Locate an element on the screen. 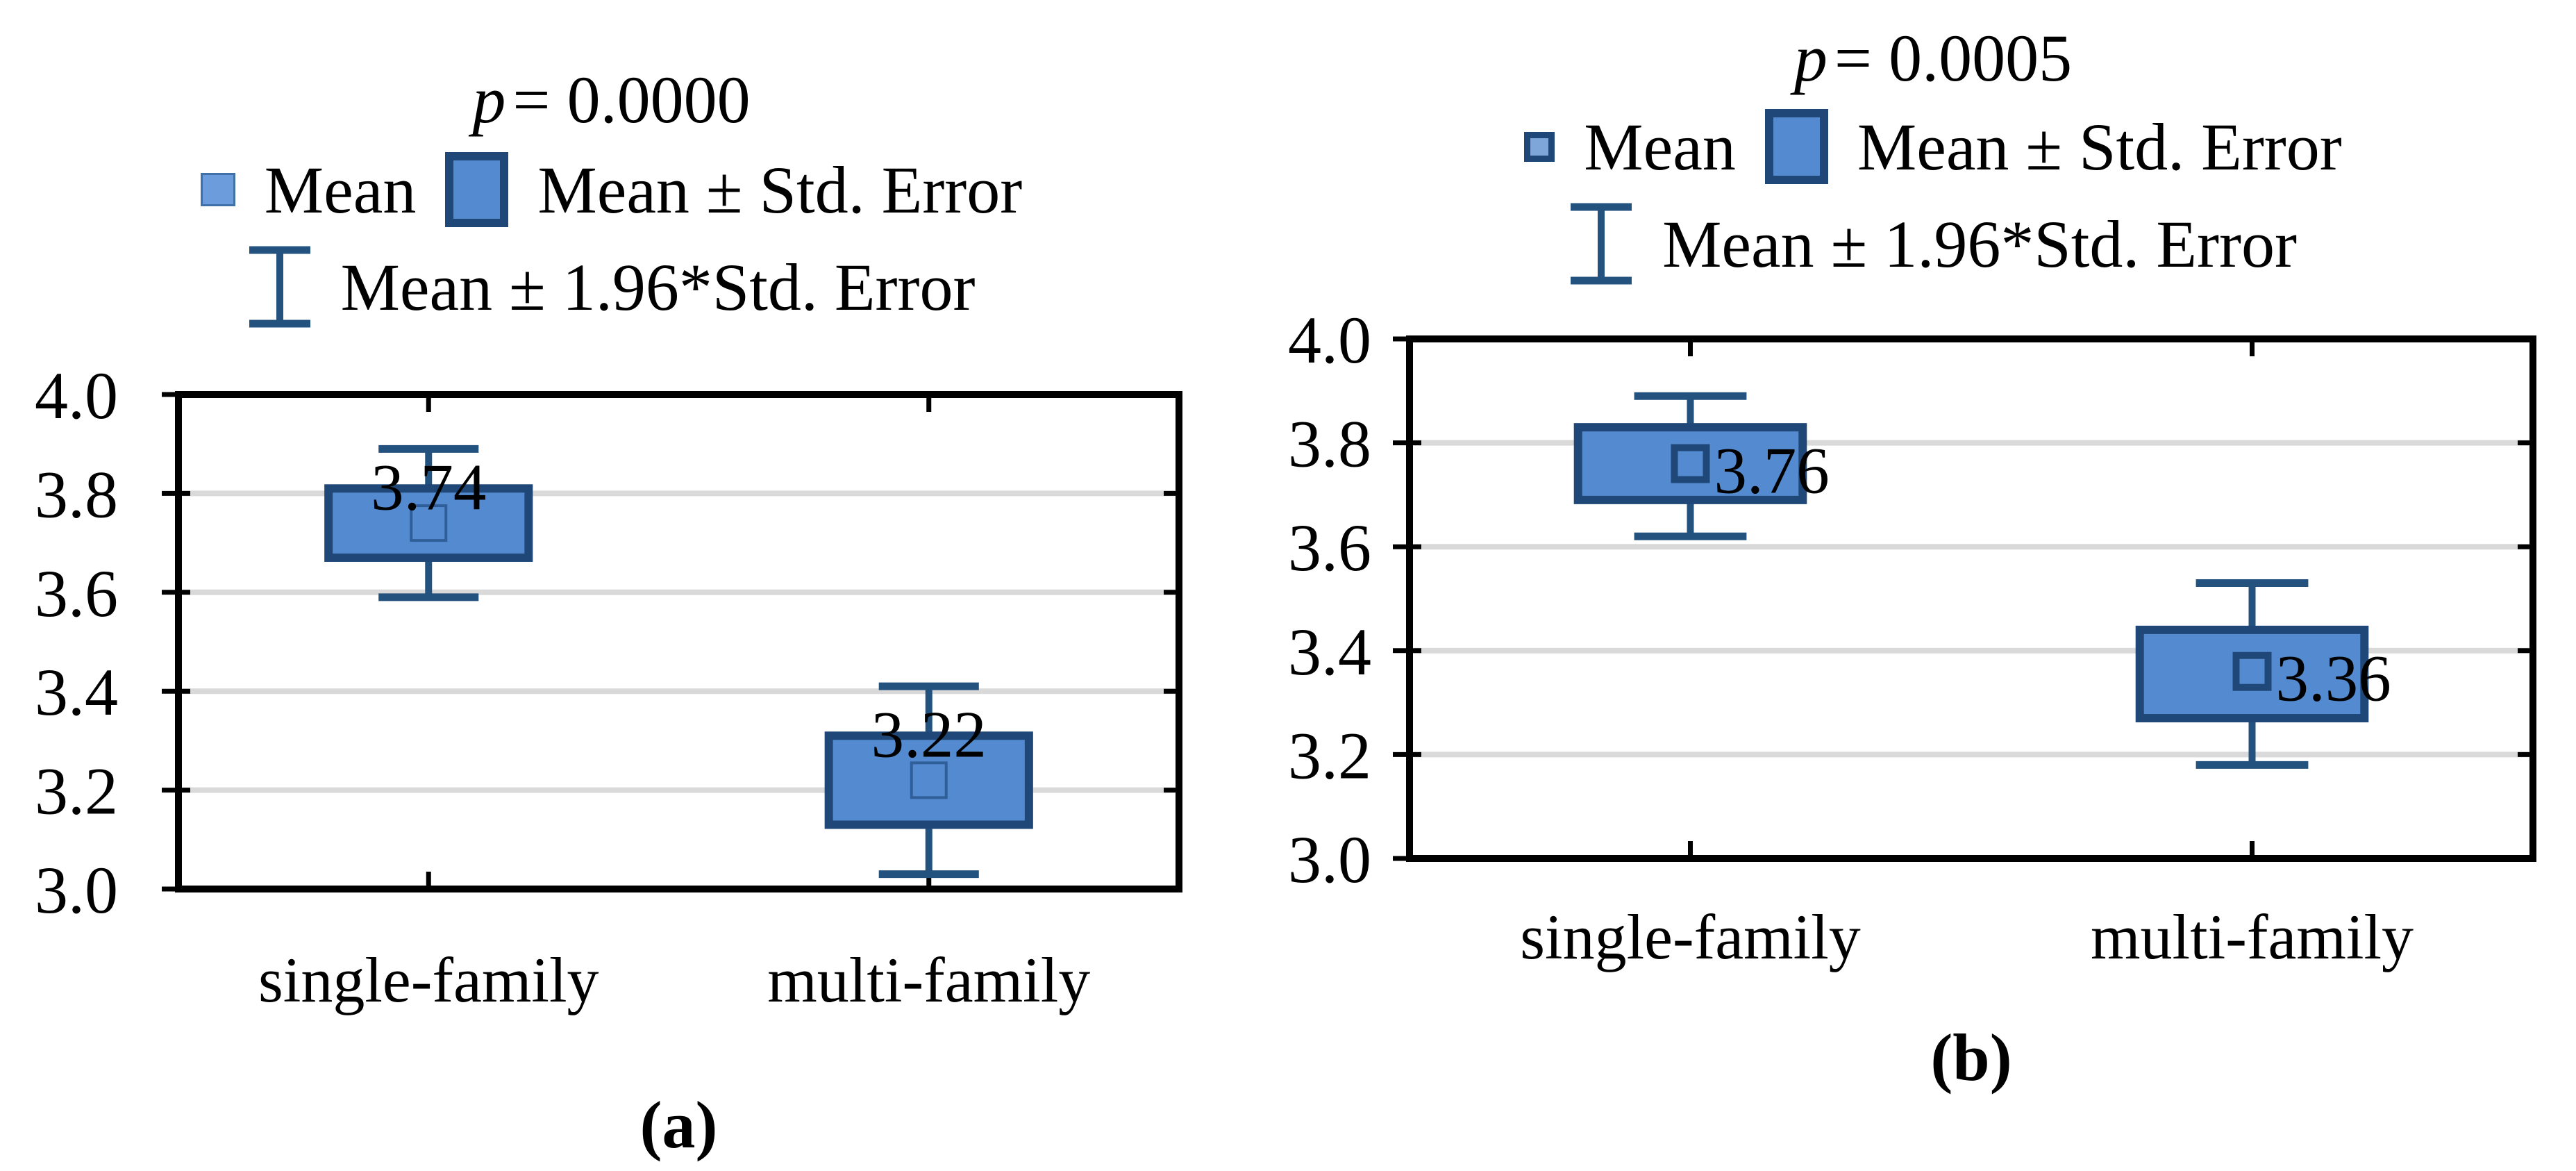 The image size is (2576, 1171). mean-value-label: 3.76 is located at coordinates (1772, 471).